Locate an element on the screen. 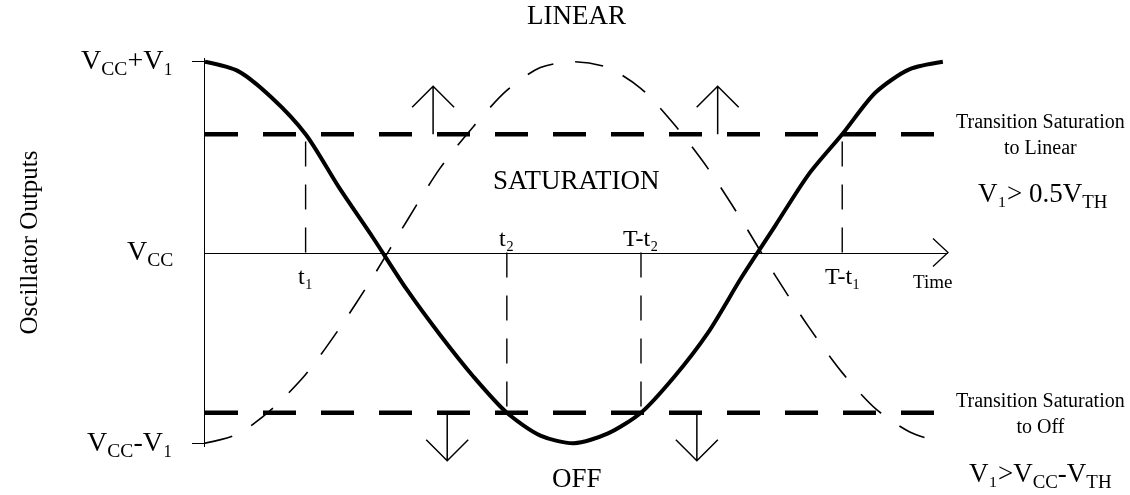  text: V$_{CC}$ is located at coordinates (150, 252).